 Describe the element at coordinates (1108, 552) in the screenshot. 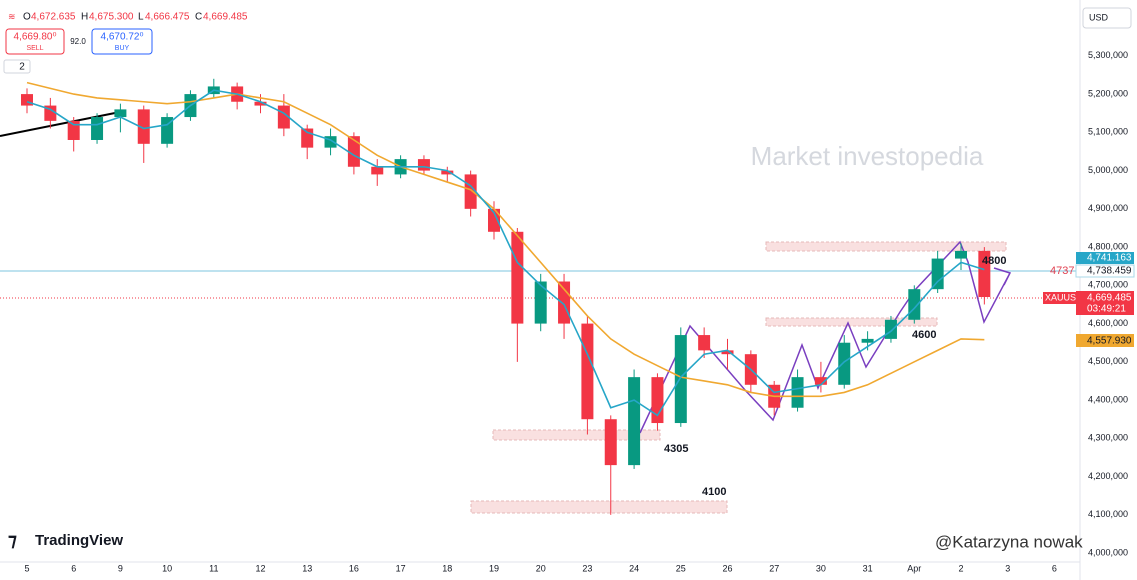

I see `y-tick-label: 4,000,000` at that location.